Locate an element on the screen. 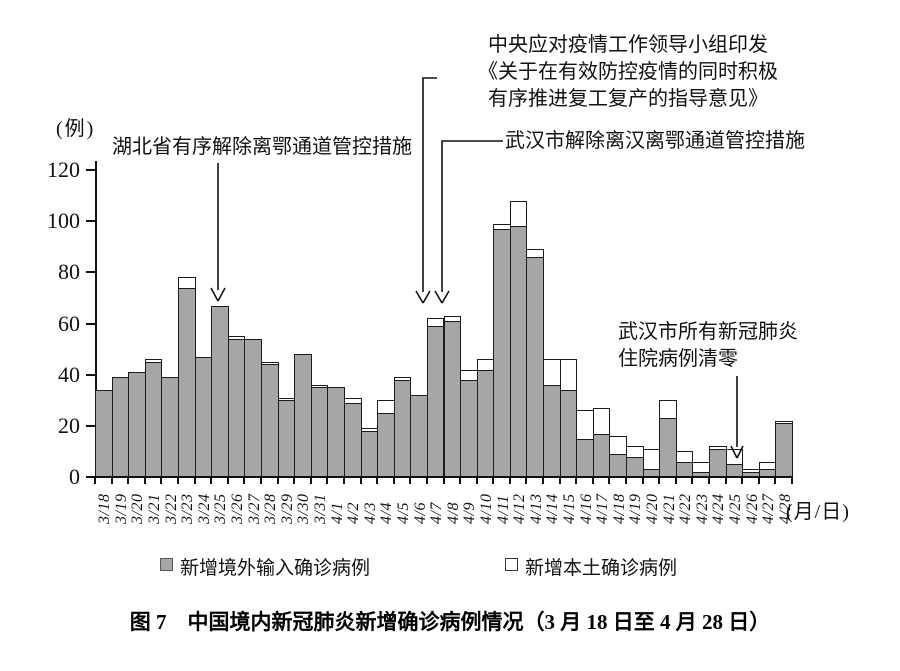  bar-local-3/21 is located at coordinates (153, 361).